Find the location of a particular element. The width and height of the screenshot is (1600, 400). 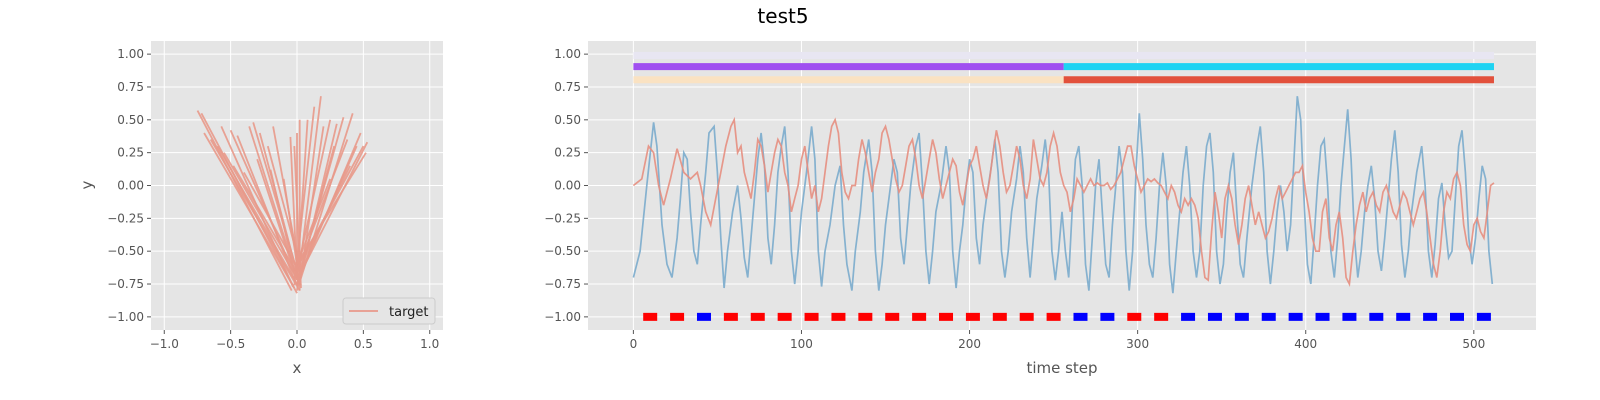

x-tick-label: 300 is located at coordinates (1137, 344).